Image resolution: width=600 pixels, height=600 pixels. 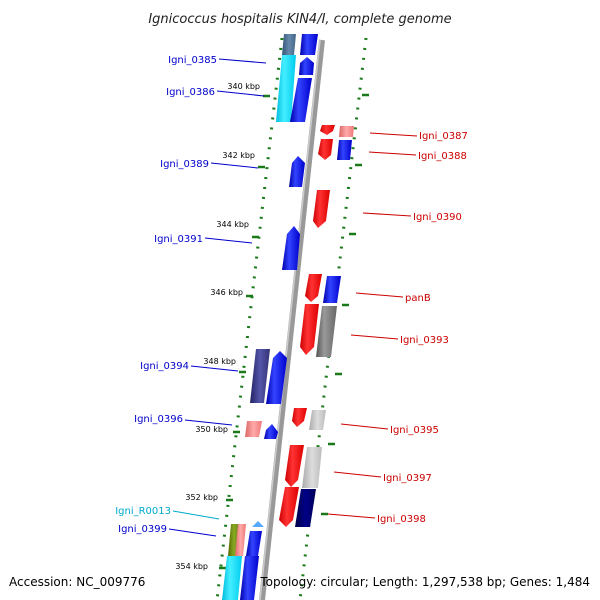 I want to click on gene-block-igni-0385-b, so click(x=309, y=44).